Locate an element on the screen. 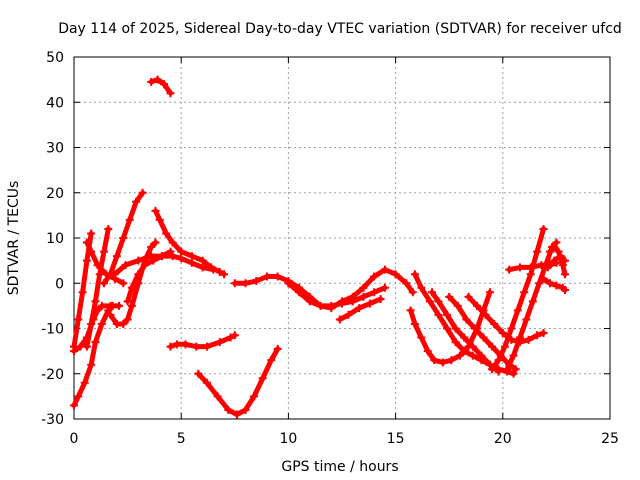  x-tick-label: 10 is located at coordinates (288, 439).